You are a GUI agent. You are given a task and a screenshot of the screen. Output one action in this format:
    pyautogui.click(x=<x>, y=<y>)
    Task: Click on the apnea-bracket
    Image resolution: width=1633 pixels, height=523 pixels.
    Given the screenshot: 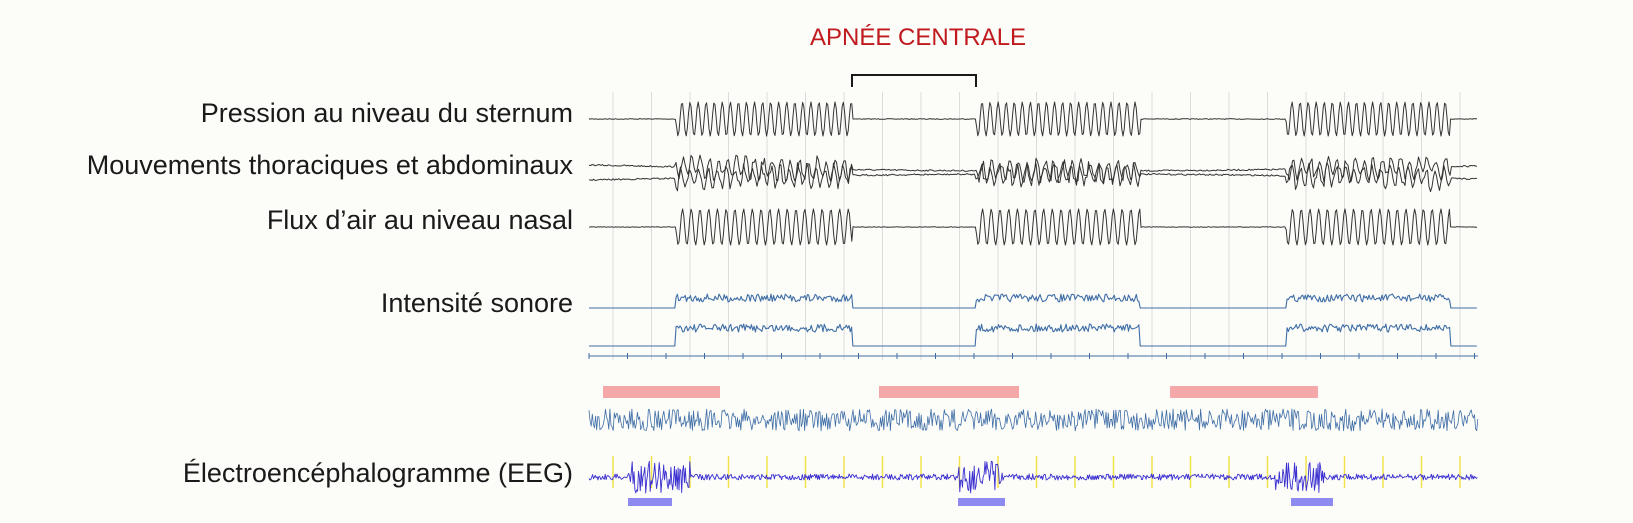 What is the action you would take?
    pyautogui.click(x=914, y=80)
    